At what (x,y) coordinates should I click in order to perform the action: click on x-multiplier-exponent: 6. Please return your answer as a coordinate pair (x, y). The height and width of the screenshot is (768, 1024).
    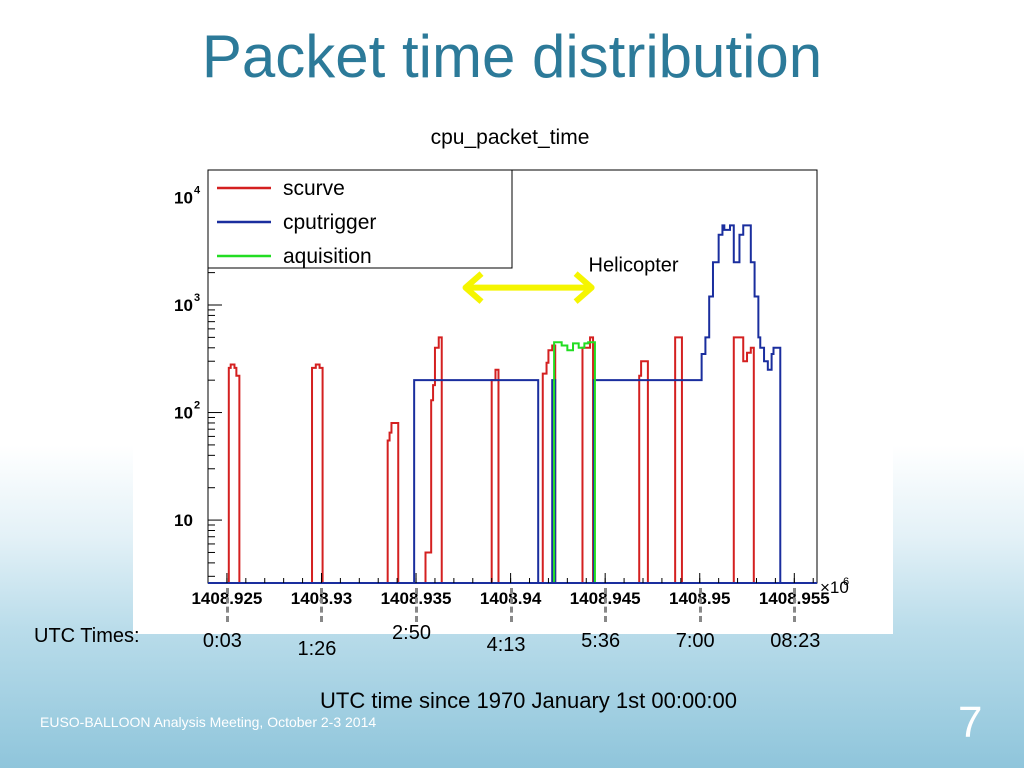
    Looking at the image, I should click on (846, 582).